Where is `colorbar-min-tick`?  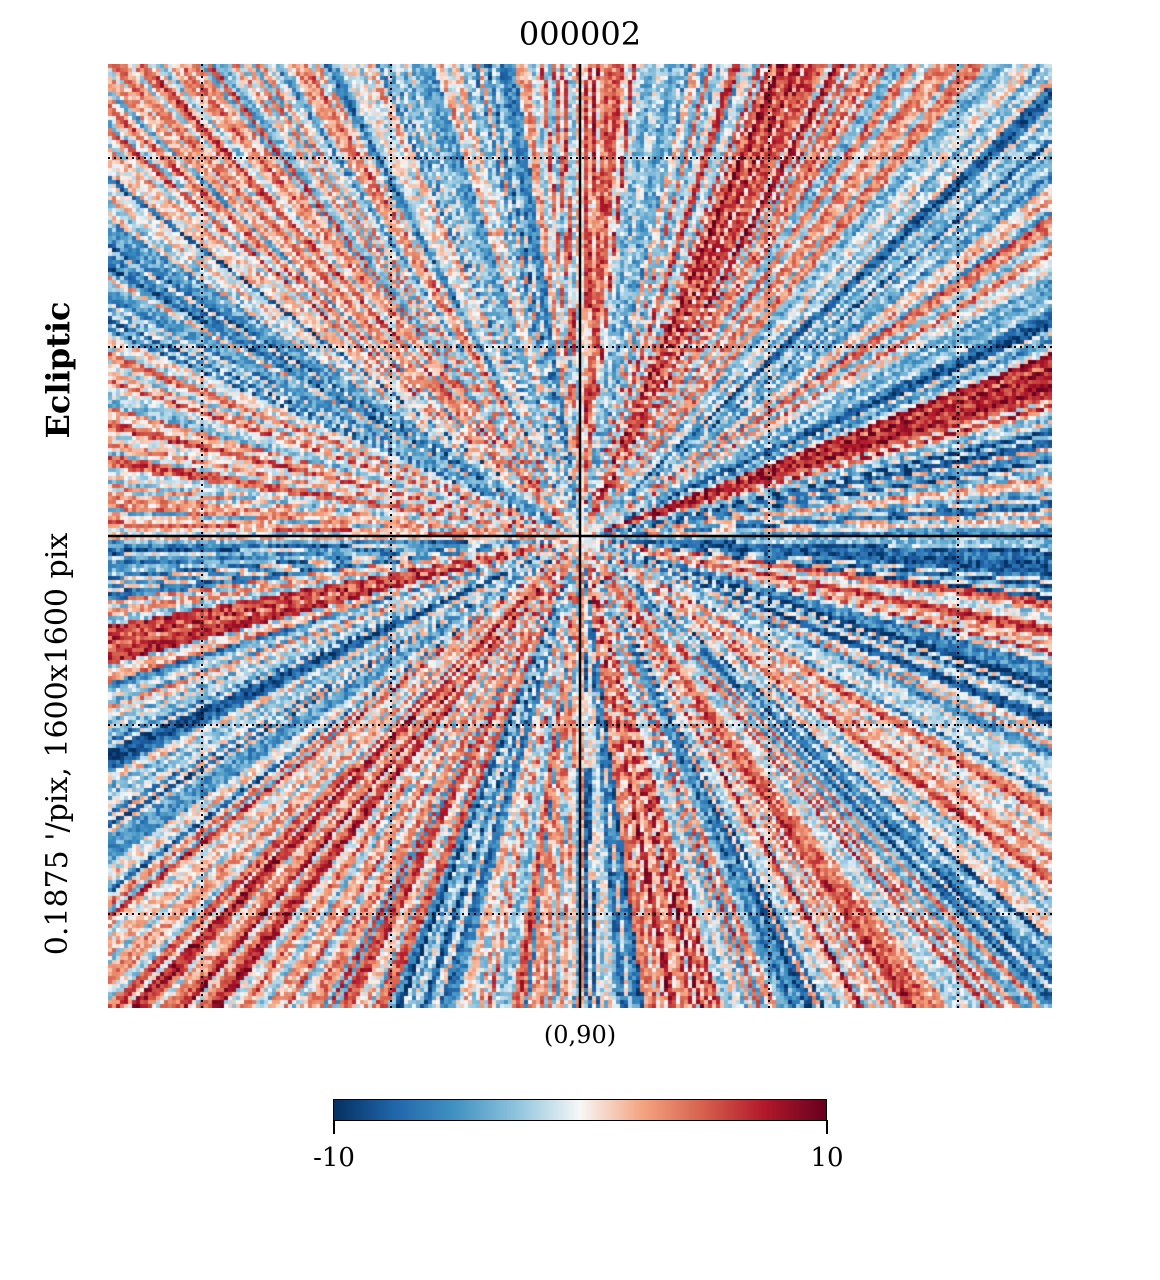 colorbar-min-tick is located at coordinates (334, 1127).